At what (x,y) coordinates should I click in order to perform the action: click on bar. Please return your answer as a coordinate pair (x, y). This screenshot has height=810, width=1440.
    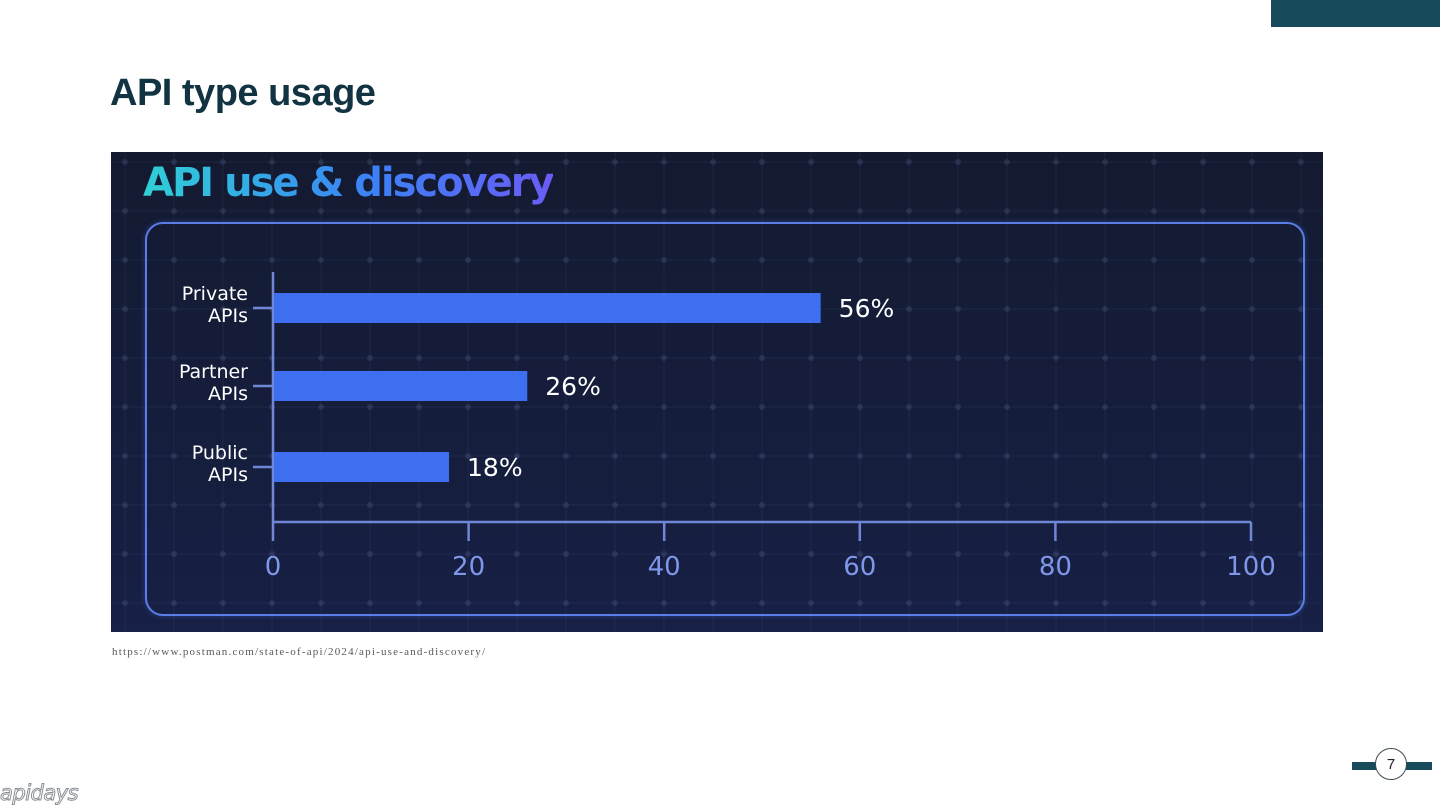
    Looking at the image, I should click on (362, 467).